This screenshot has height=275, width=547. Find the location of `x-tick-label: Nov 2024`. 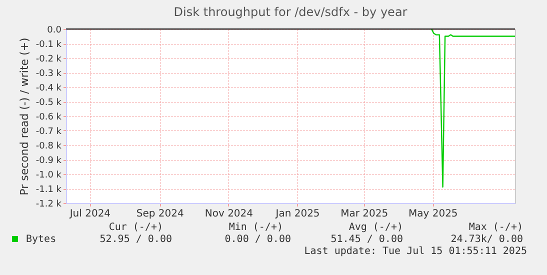

x-tick-label: Nov 2024 is located at coordinates (229, 214).